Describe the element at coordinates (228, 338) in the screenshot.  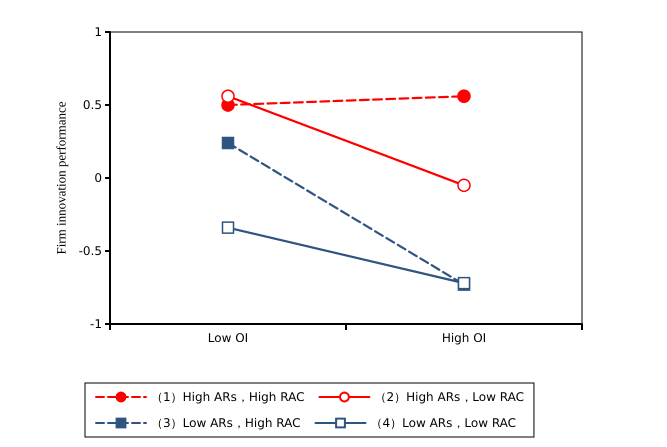
I see `x-tick-label: Low OI` at that location.